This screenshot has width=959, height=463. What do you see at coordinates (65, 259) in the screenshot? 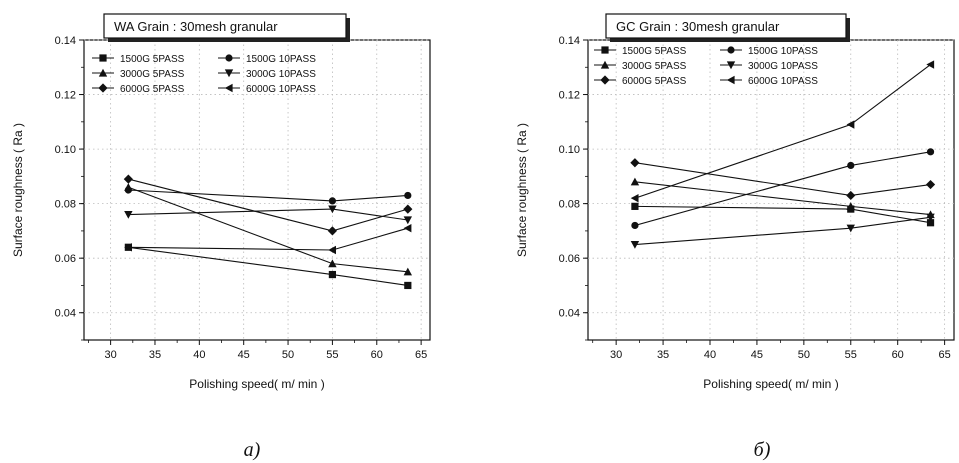
I see `y-tick-label: 0.06` at bounding box center [65, 259].